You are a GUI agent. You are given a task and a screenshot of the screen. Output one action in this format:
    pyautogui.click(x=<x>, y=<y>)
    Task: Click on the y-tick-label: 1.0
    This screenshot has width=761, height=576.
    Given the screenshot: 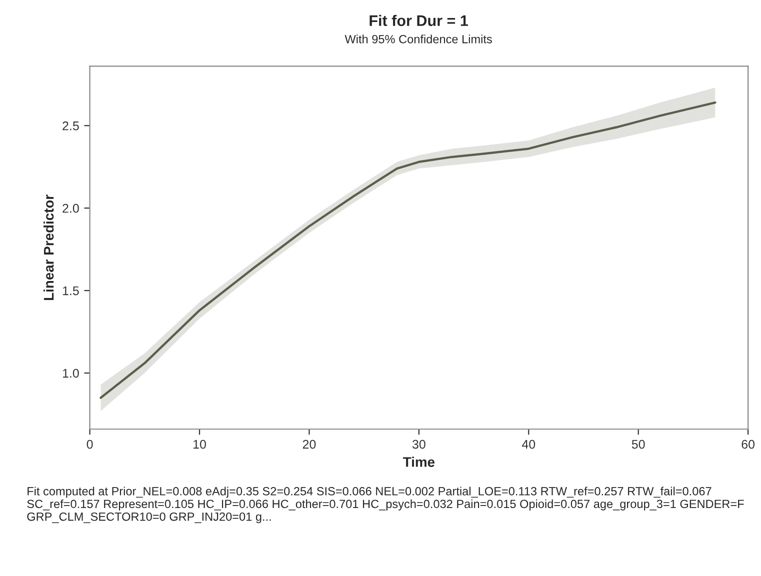 What is the action you would take?
    pyautogui.click(x=70, y=373)
    